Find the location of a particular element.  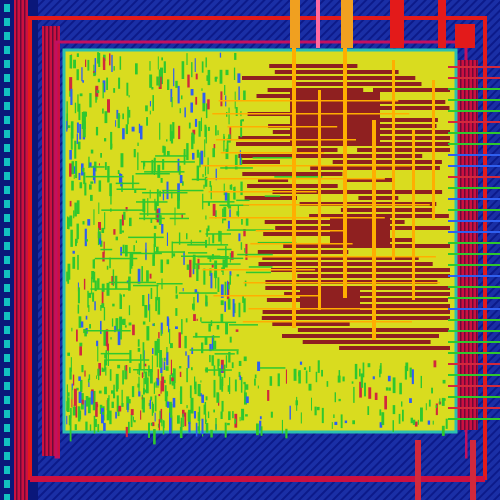

top-pad-right is located at coordinates (465, 36).